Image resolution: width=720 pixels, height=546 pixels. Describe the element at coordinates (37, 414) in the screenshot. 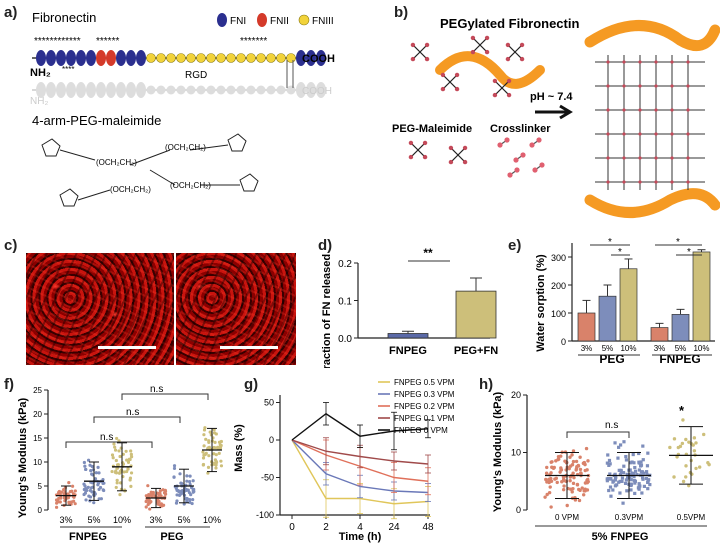

I see `f-y-tick-label: 20` at that location.